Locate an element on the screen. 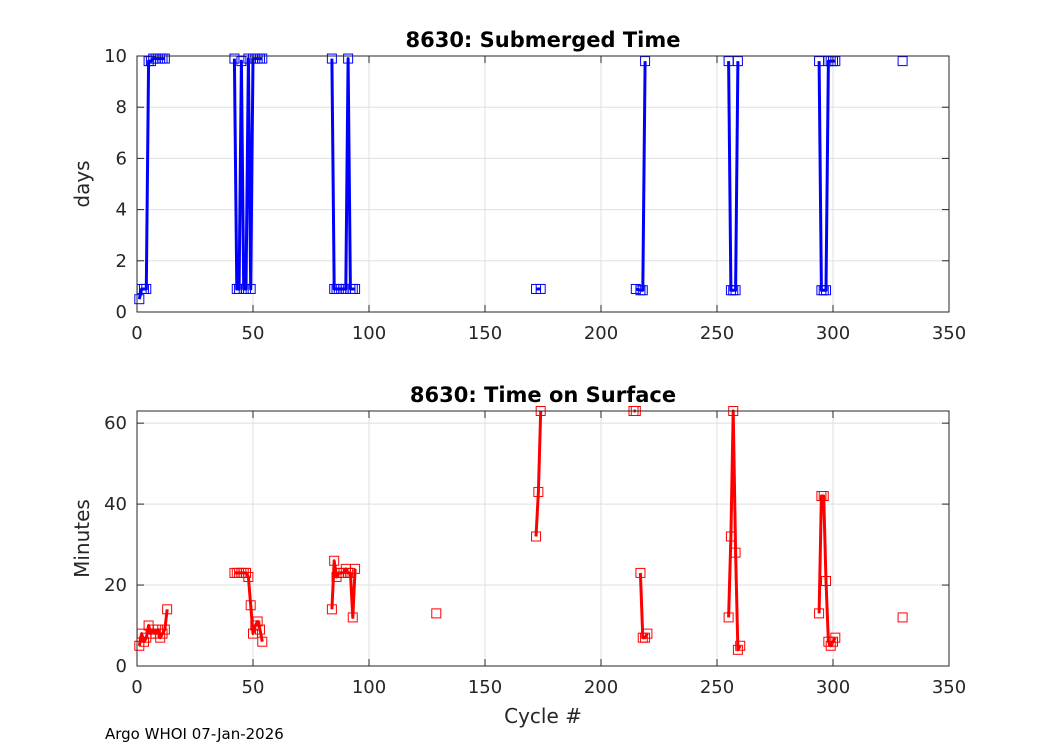 The height and width of the screenshot is (750, 1050). submerged-series-line is located at coordinates (733, 176).